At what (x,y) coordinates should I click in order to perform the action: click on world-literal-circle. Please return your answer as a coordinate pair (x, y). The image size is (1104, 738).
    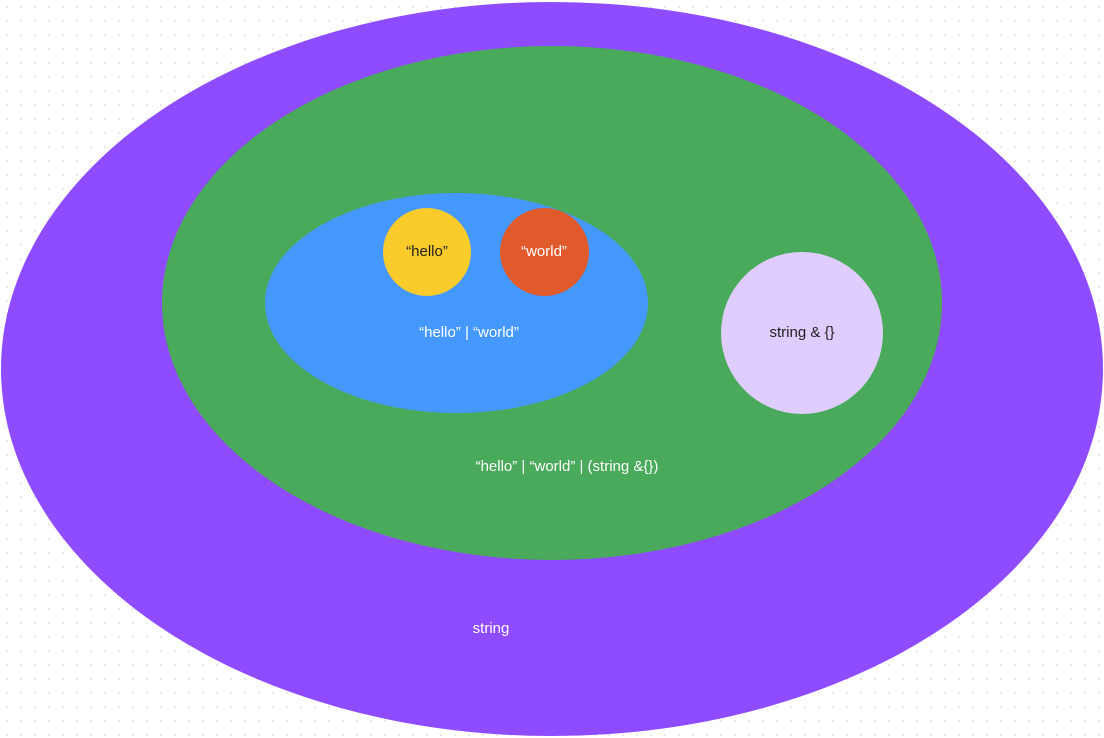
    Looking at the image, I should click on (544, 252).